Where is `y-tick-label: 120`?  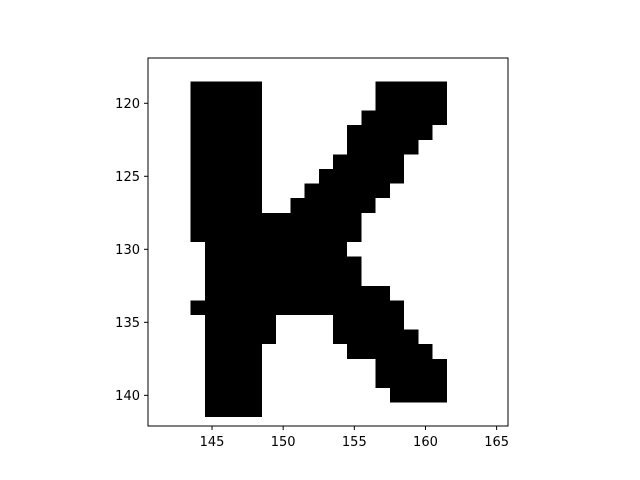 y-tick-label: 120 is located at coordinates (127, 104).